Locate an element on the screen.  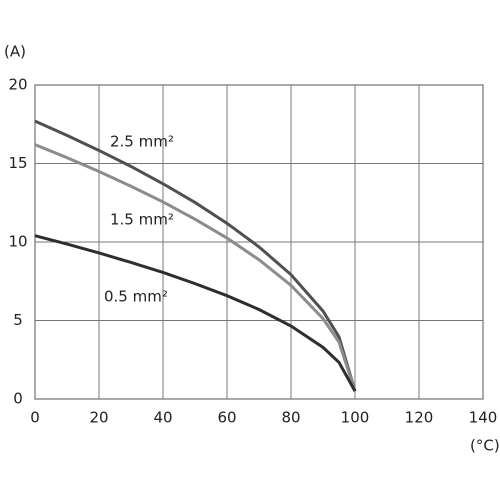
x-tick-label: 40 is located at coordinates (162, 418).